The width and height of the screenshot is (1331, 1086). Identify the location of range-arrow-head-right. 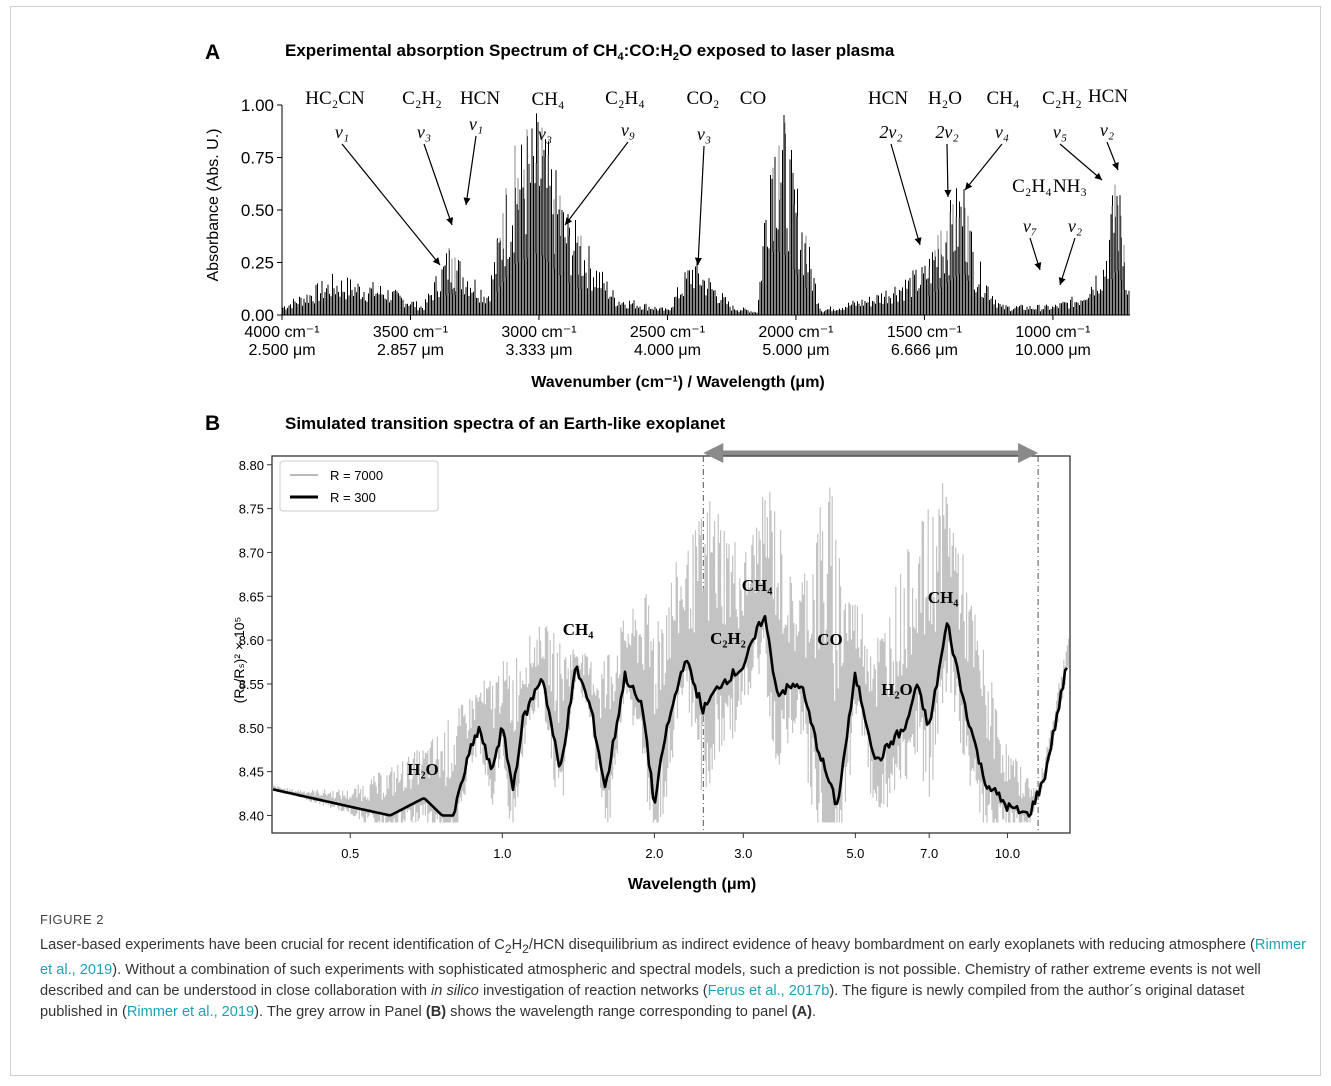
(1028, 453).